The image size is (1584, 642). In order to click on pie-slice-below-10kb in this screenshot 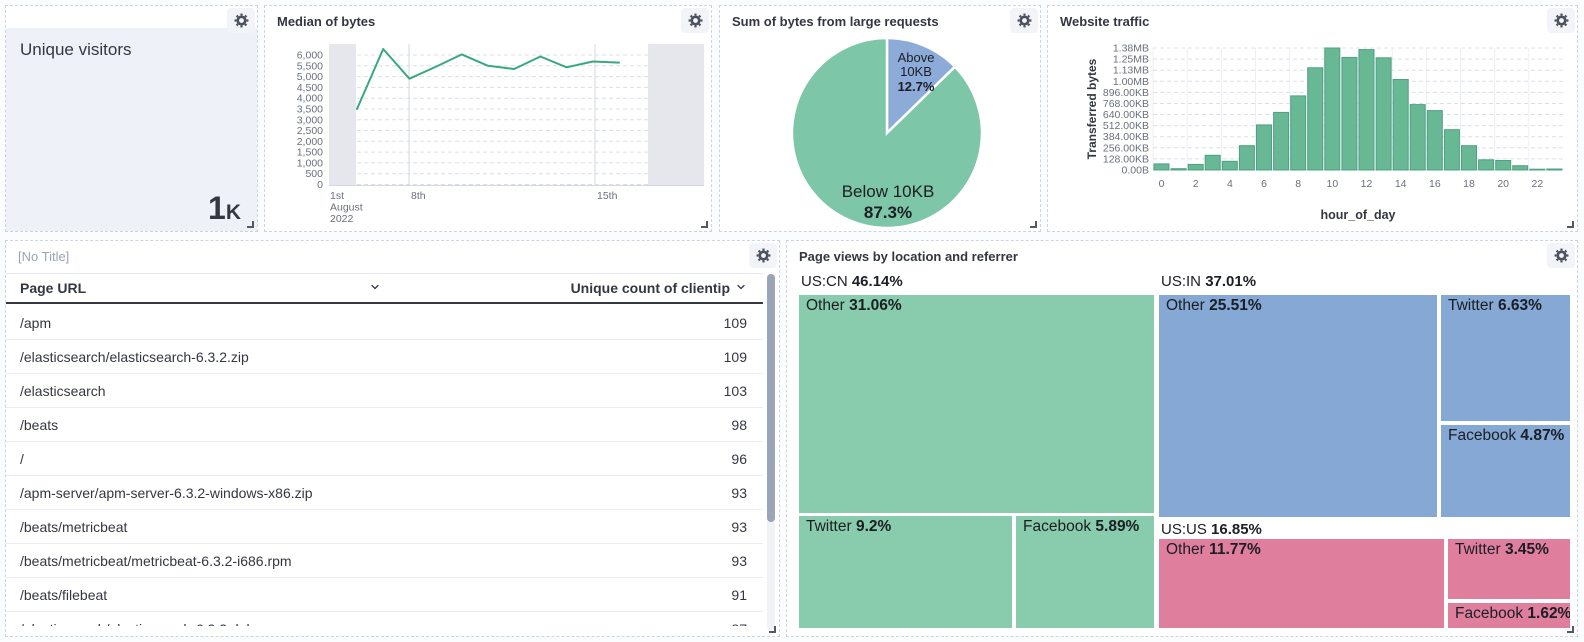, I will do `click(887, 133)`.